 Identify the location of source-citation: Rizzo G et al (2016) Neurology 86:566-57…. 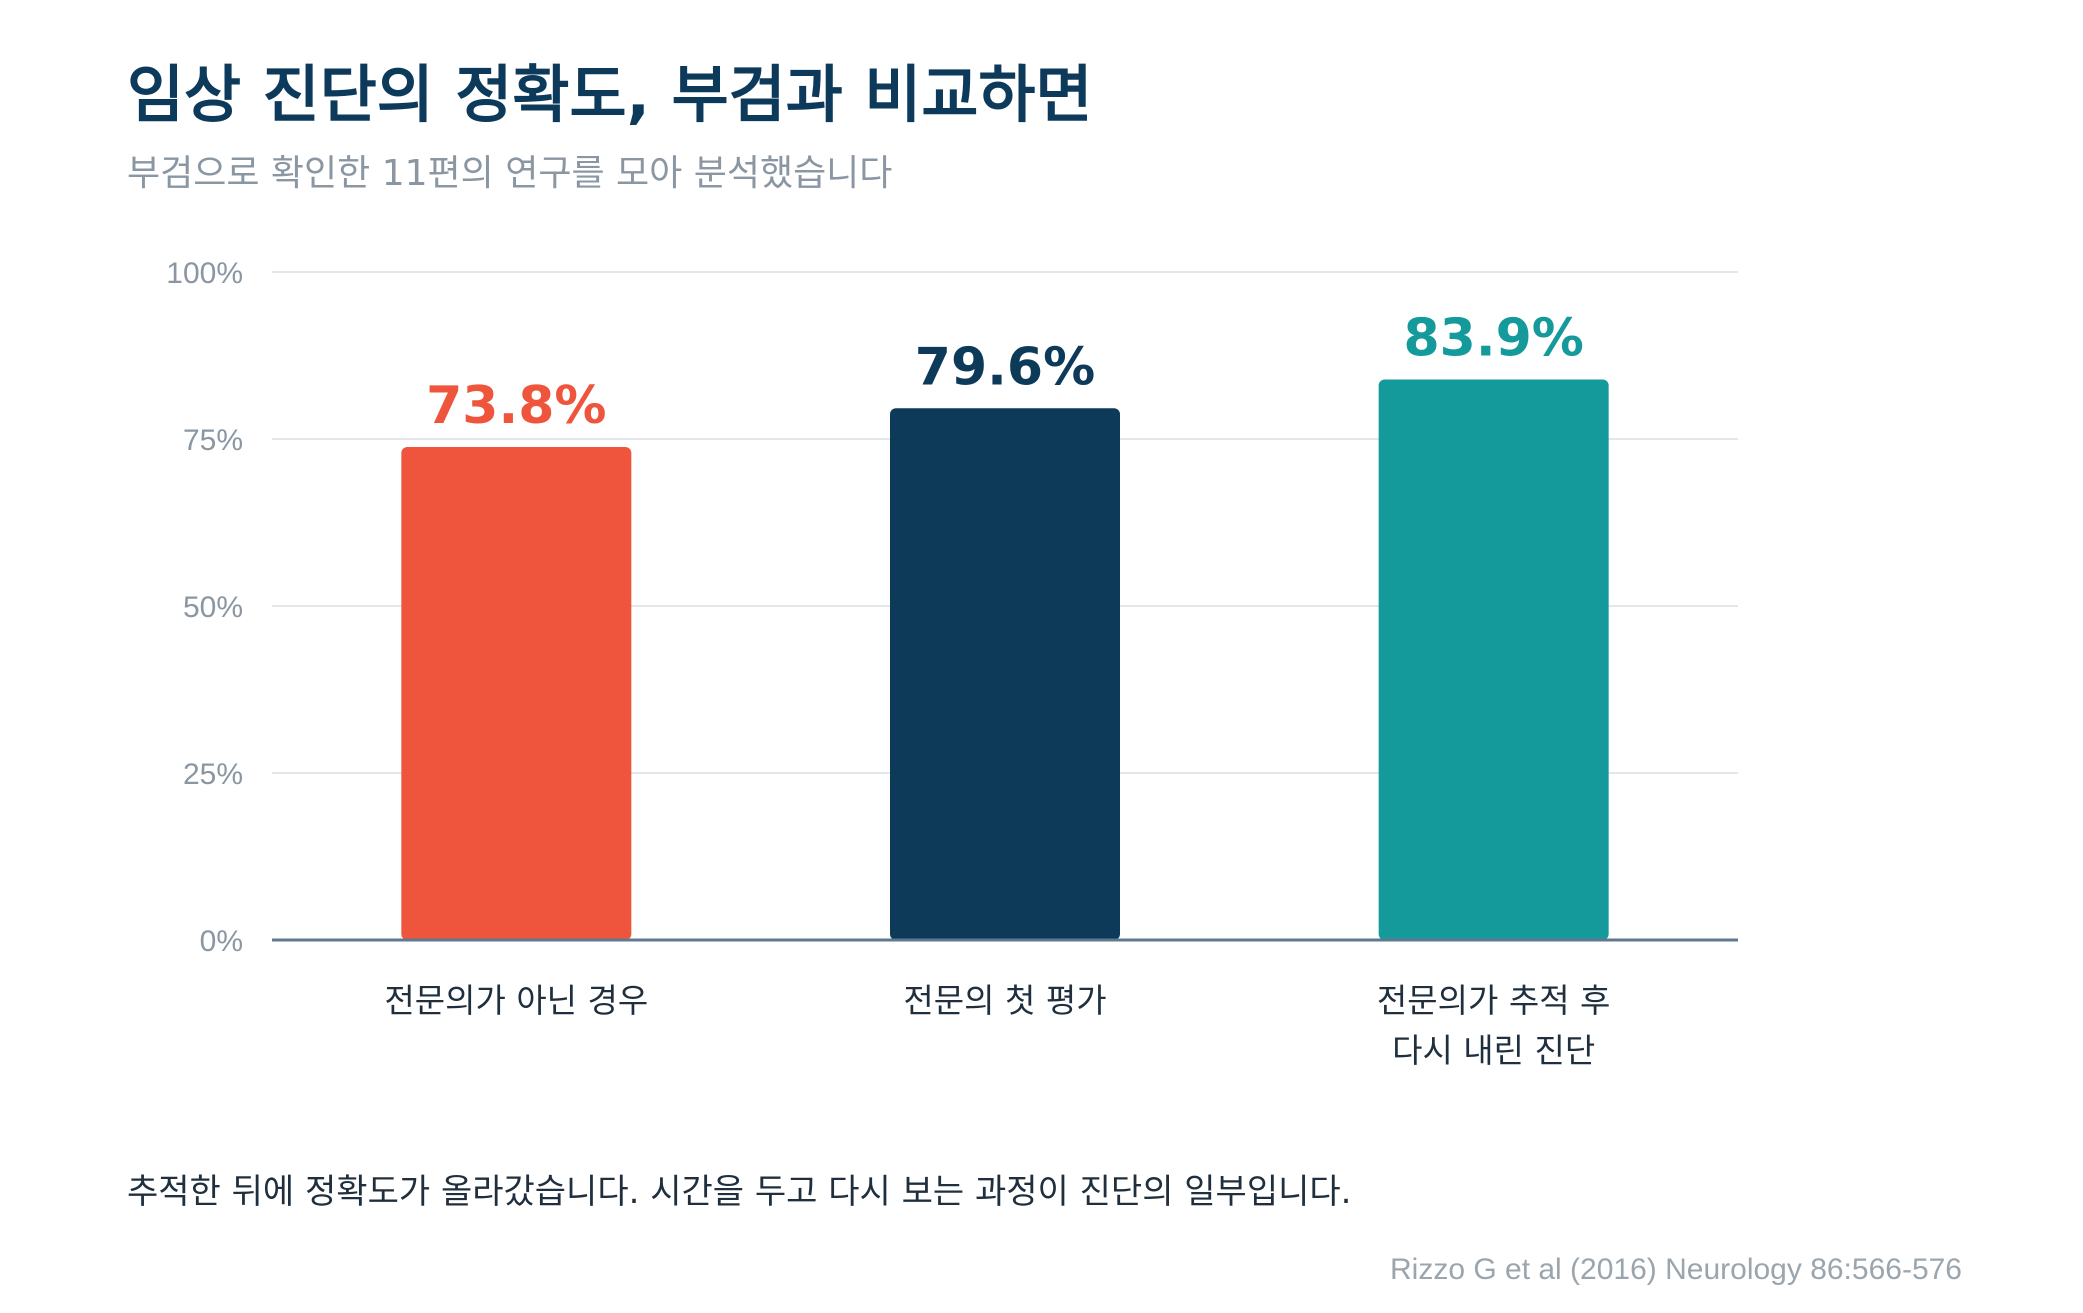
(1676, 1269).